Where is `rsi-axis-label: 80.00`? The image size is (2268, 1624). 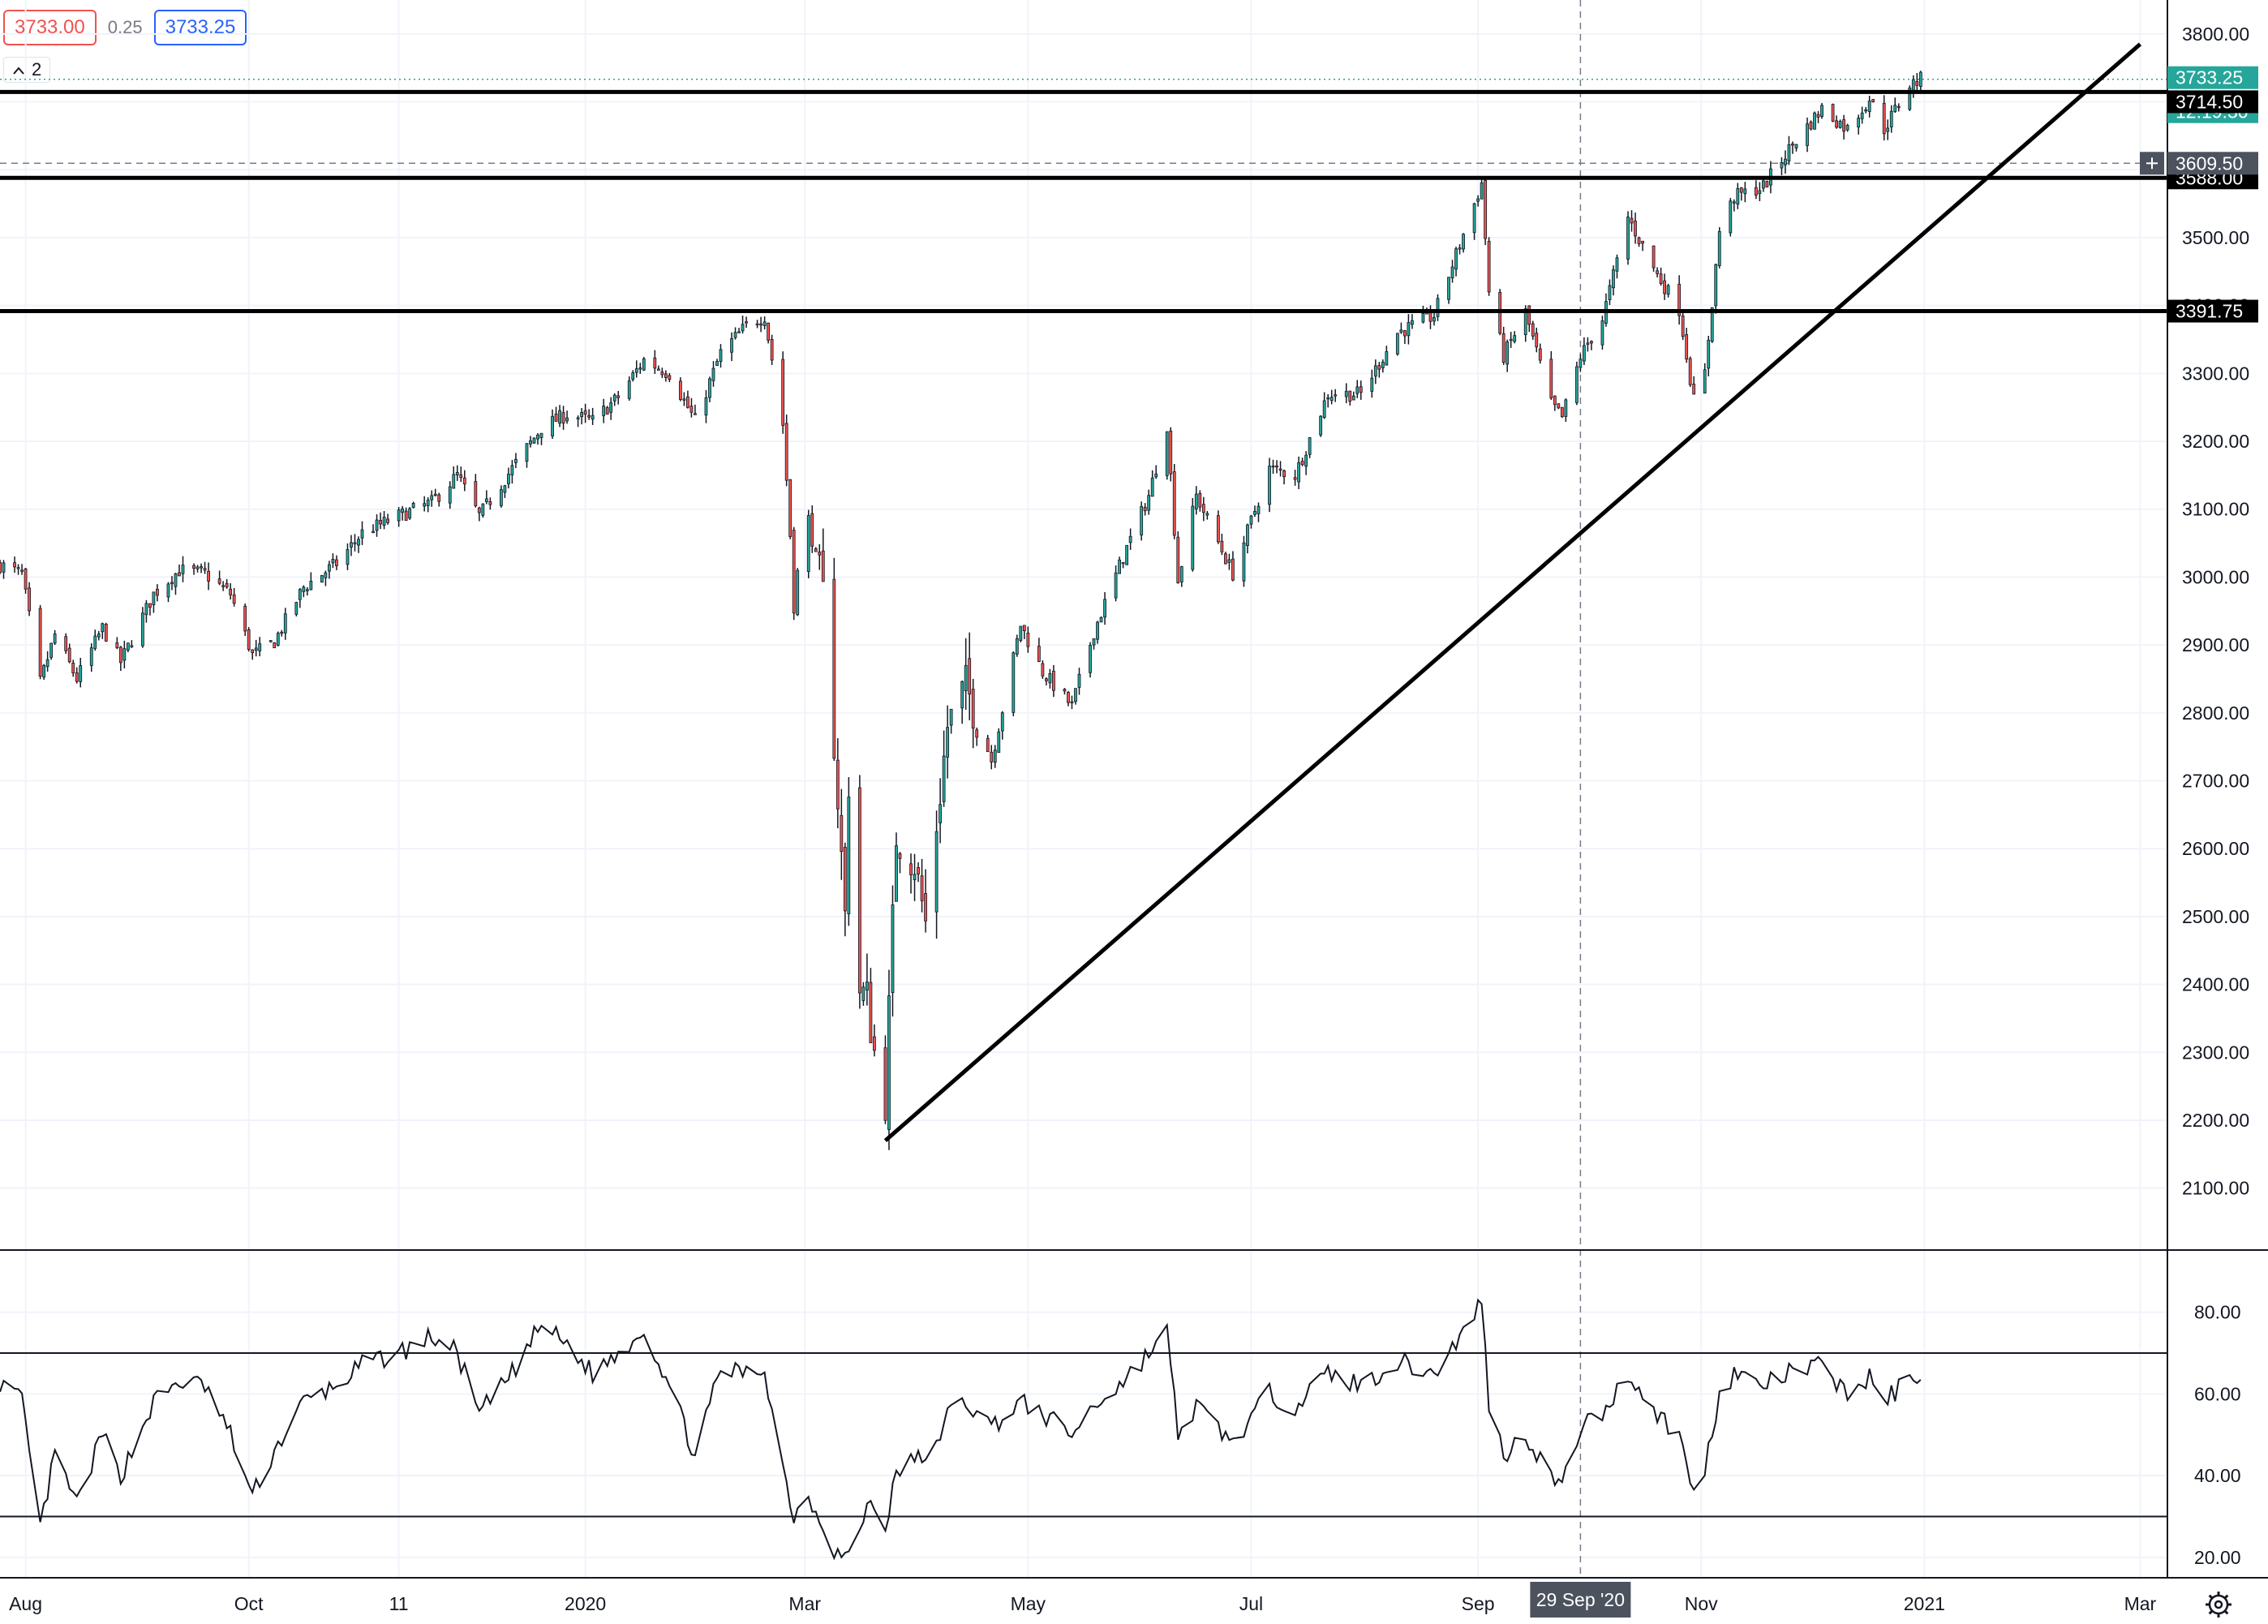 rsi-axis-label: 80.00 is located at coordinates (2217, 1312).